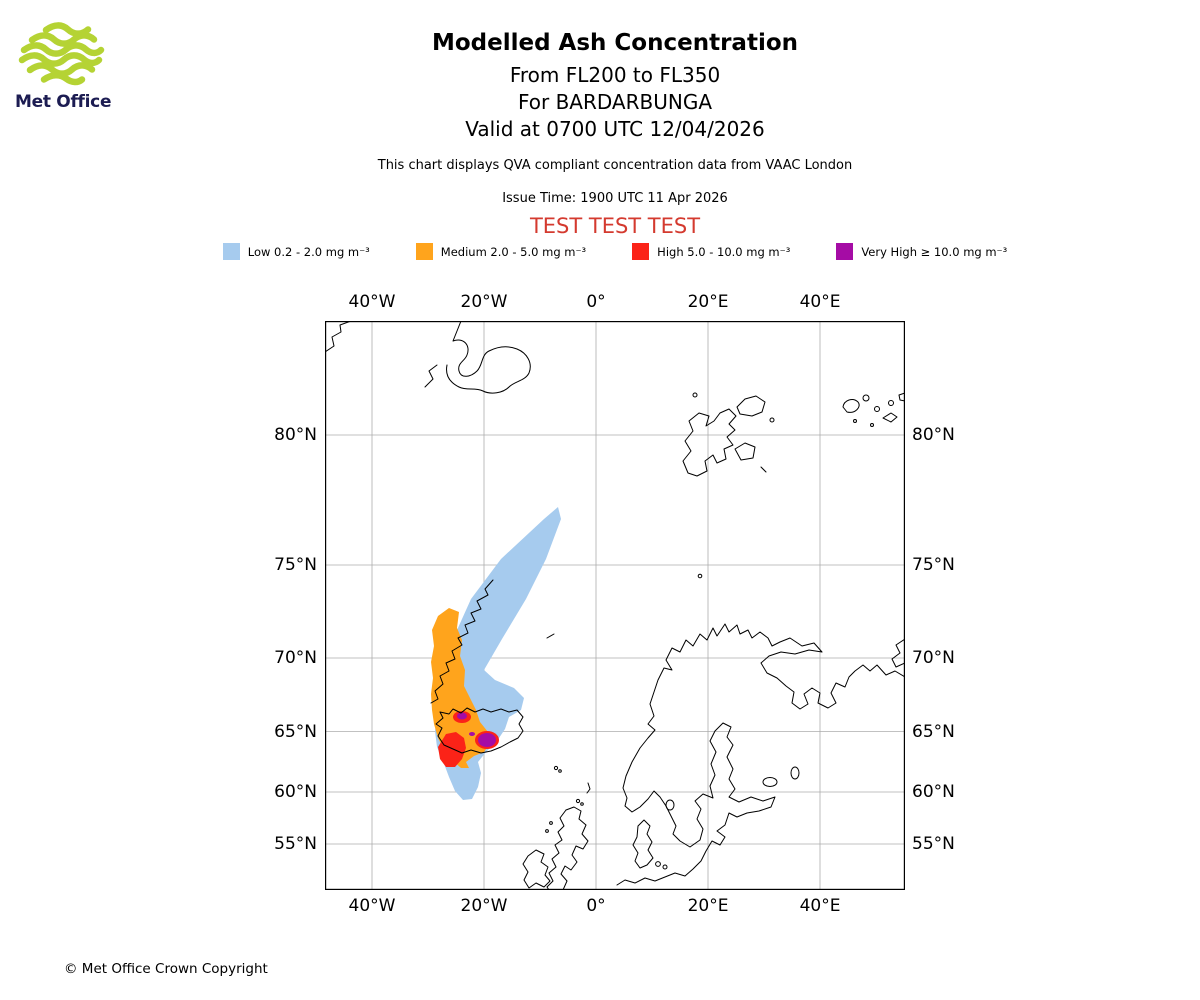 The image size is (1200, 1000). Describe the element at coordinates (536, 869) in the screenshot. I see `coast-ireland` at that location.